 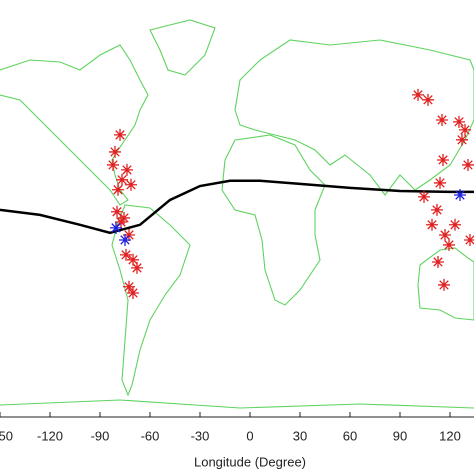 I want to click on x-tick-label: 30, so click(x=300, y=435).